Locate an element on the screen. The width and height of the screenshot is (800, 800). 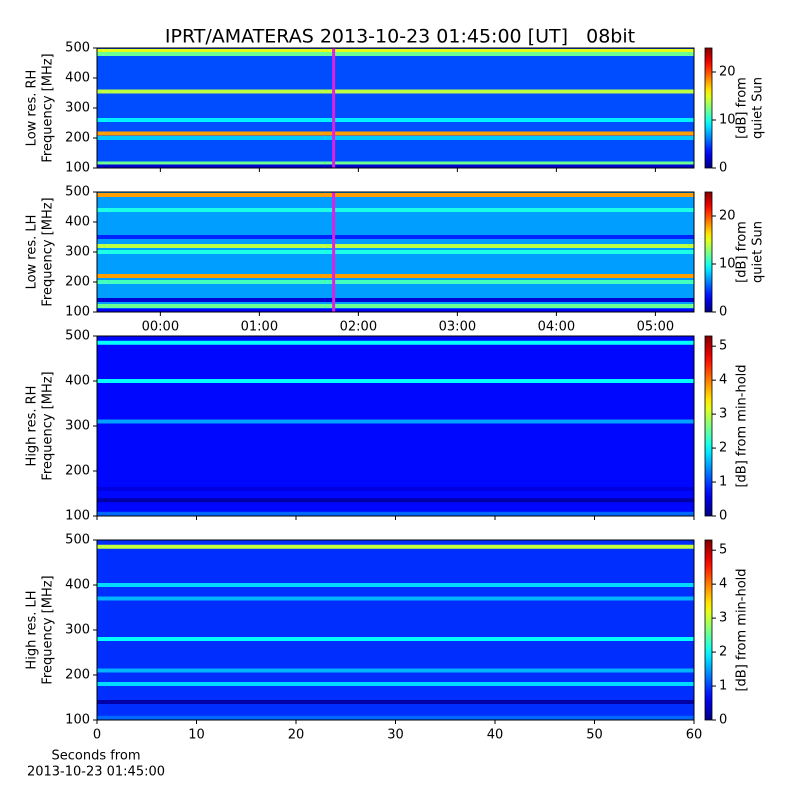
x-tick-label: 20 is located at coordinates (296, 735).